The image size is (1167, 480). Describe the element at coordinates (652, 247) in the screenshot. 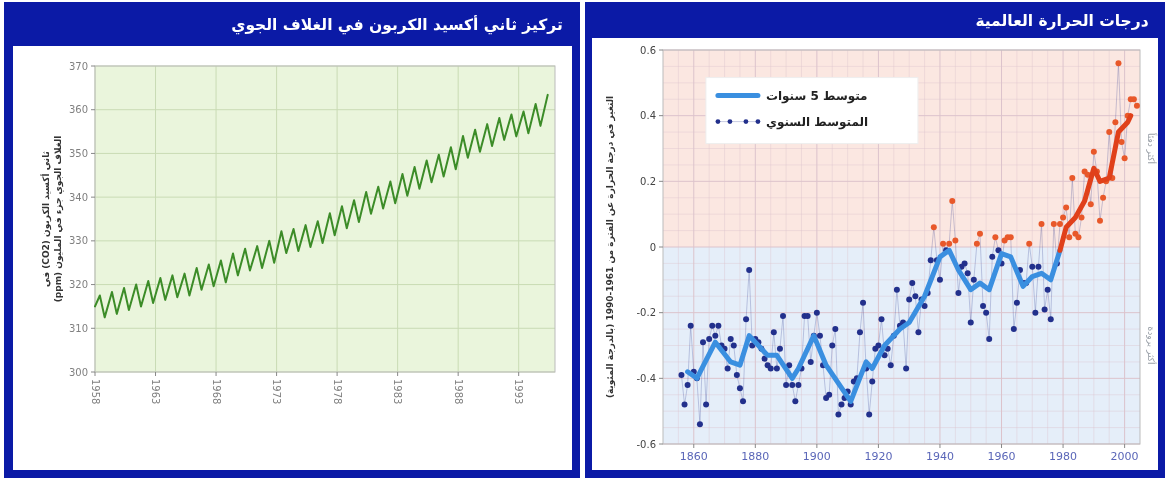

I see `y-tick-label: 0` at that location.